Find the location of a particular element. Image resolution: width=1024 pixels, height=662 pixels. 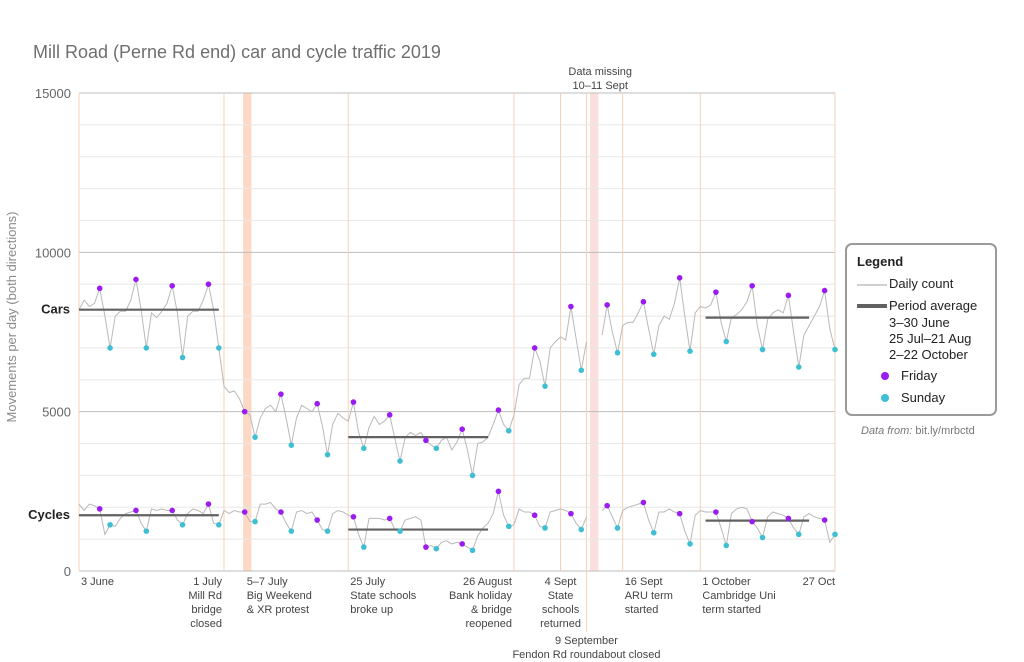

event-label: schools is located at coordinates (561, 610).